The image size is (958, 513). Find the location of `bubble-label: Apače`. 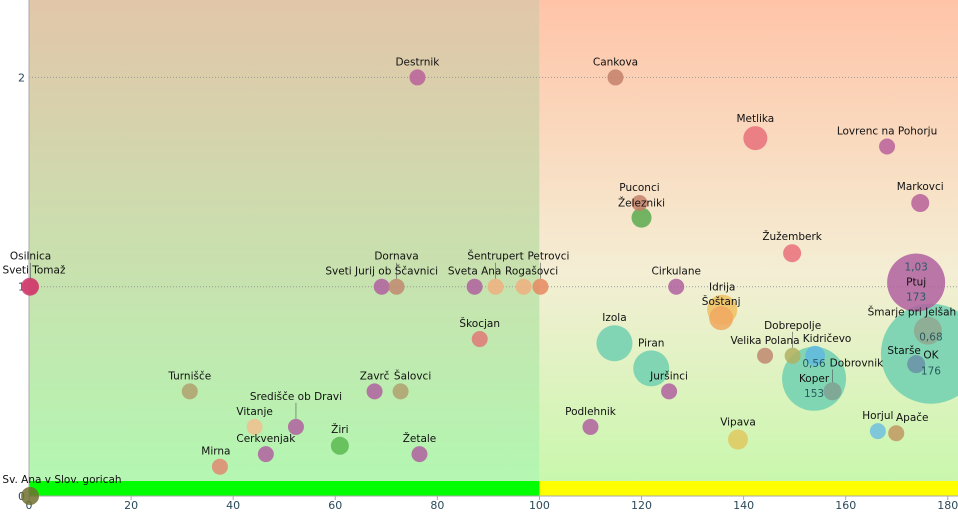

bubble-label: Apače is located at coordinates (912, 418).